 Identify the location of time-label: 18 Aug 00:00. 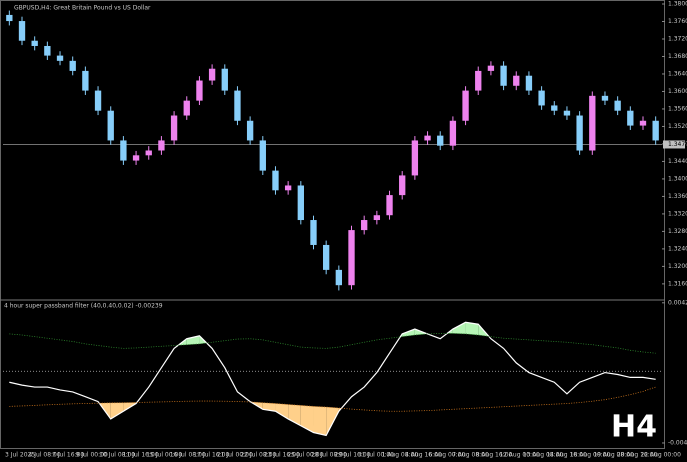
(590, 455).